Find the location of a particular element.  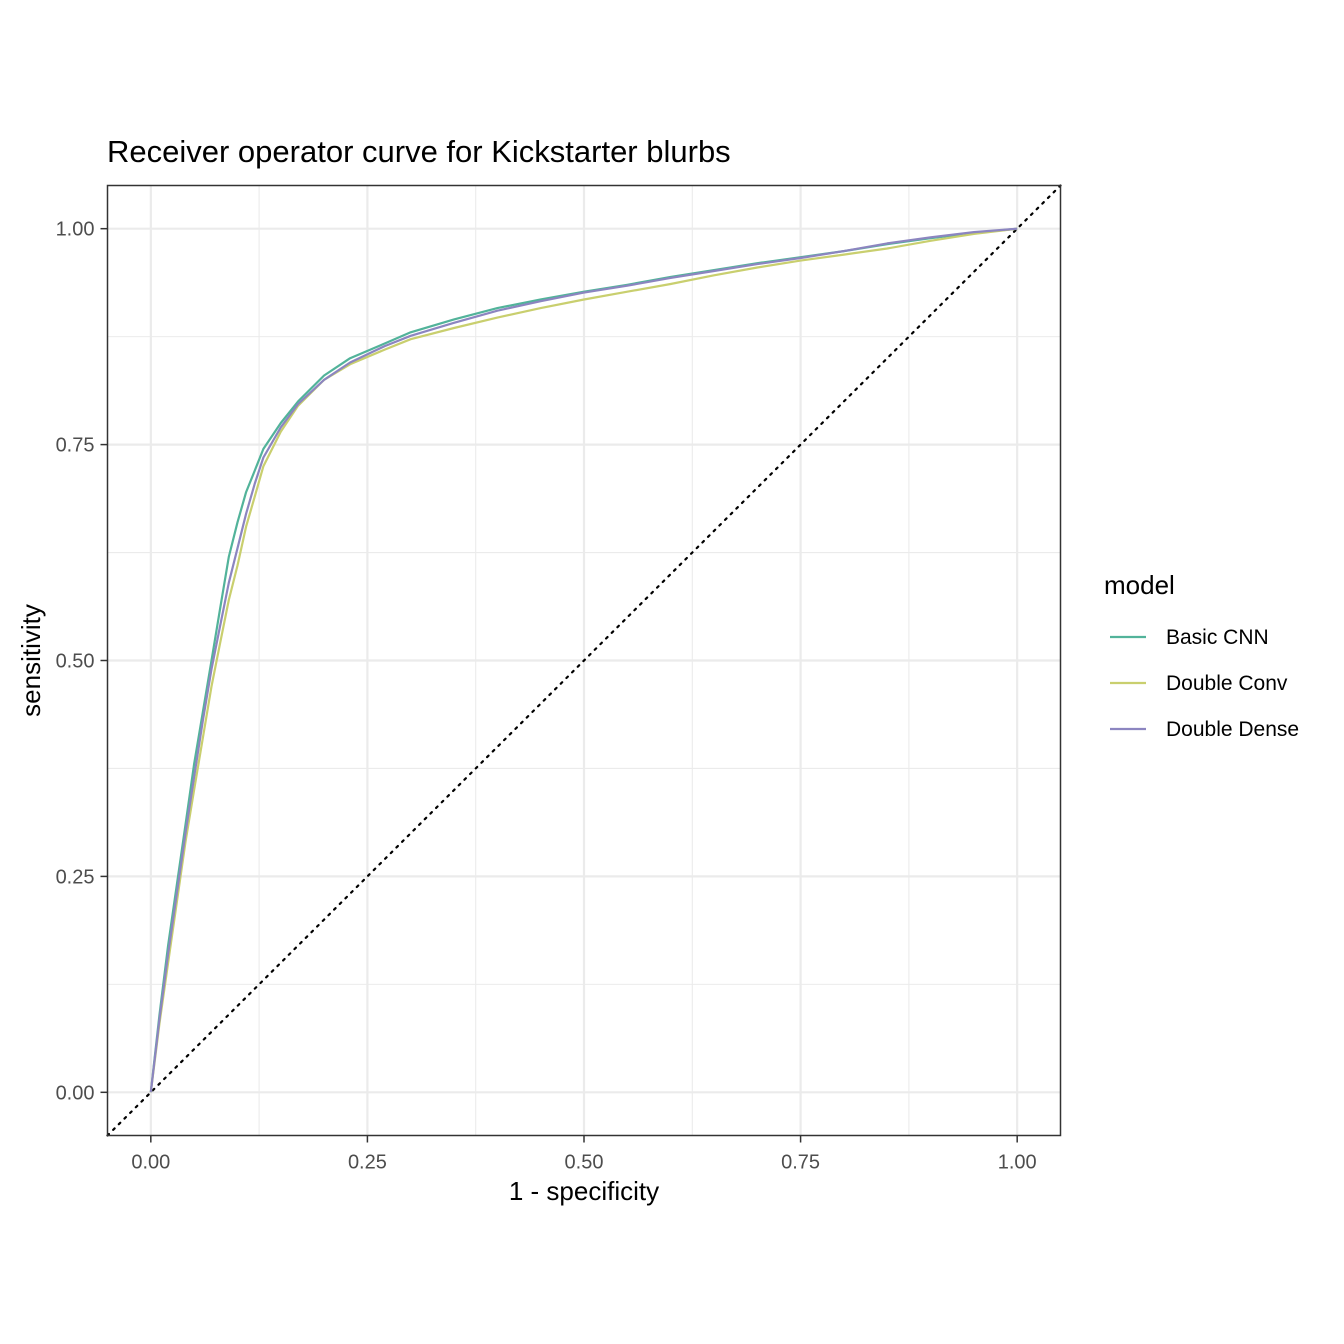

x-tick-label: 0.50 is located at coordinates (584, 1163).